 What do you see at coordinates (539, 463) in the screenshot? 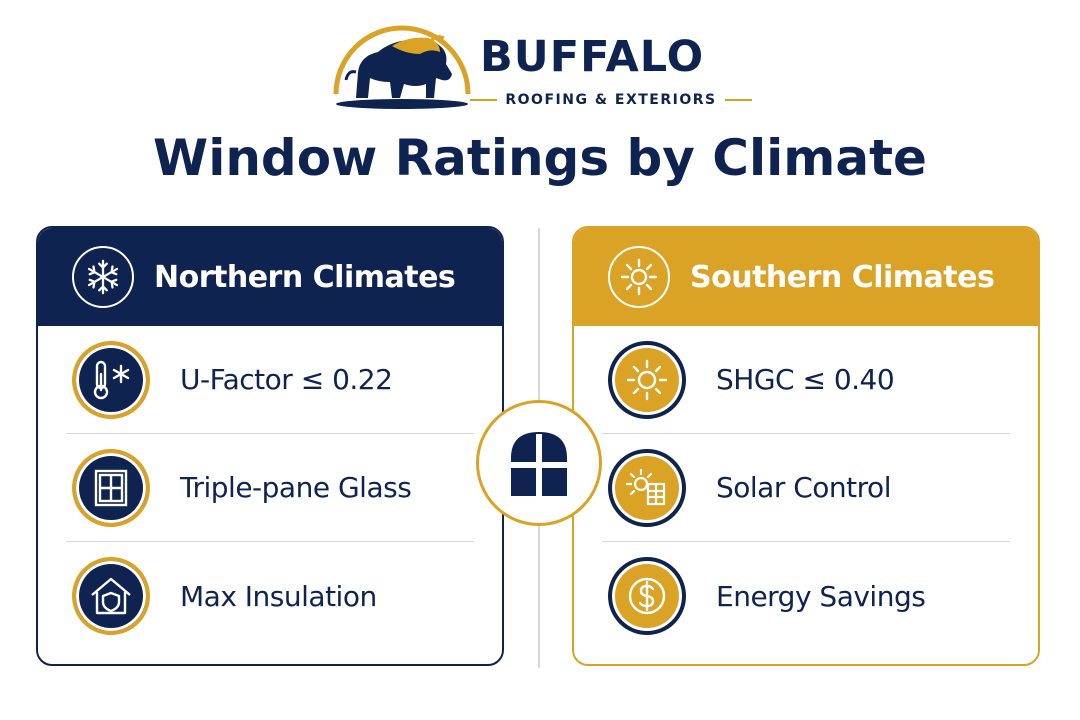
I see `arched-window-icon` at bounding box center [539, 463].